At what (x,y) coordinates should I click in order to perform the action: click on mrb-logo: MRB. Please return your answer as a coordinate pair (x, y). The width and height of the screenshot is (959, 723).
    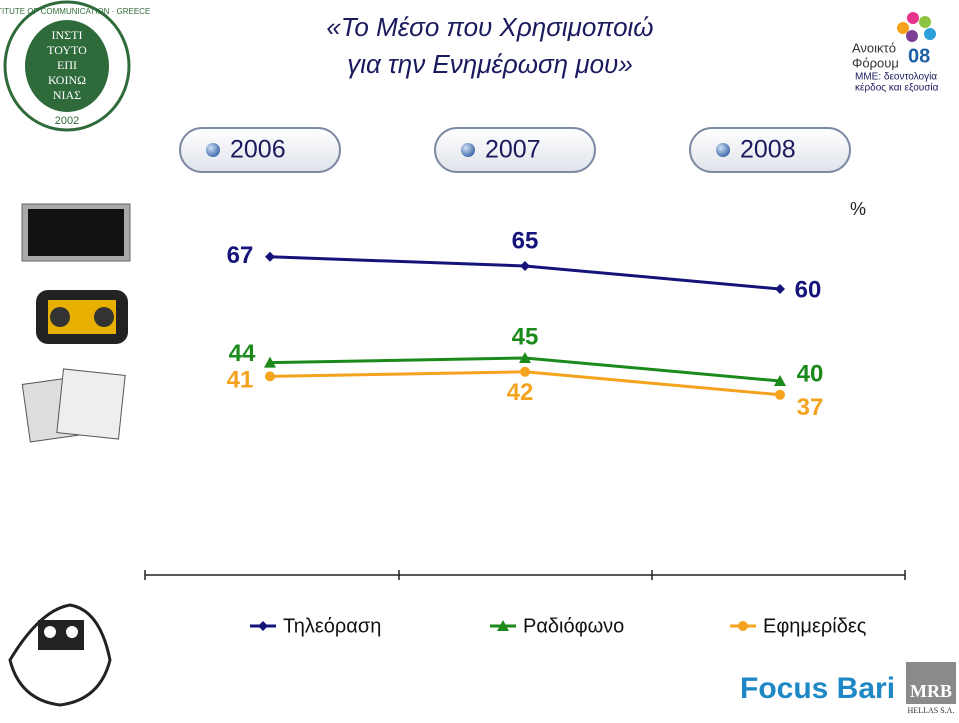
    Looking at the image, I should click on (931, 691).